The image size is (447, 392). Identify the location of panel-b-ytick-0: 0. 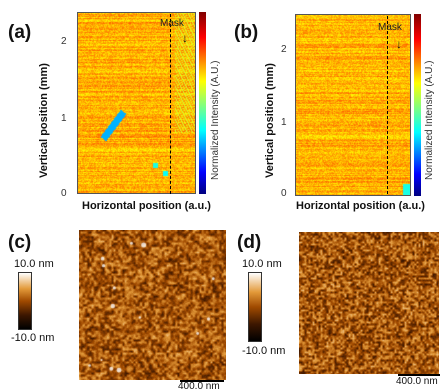
(284, 193).